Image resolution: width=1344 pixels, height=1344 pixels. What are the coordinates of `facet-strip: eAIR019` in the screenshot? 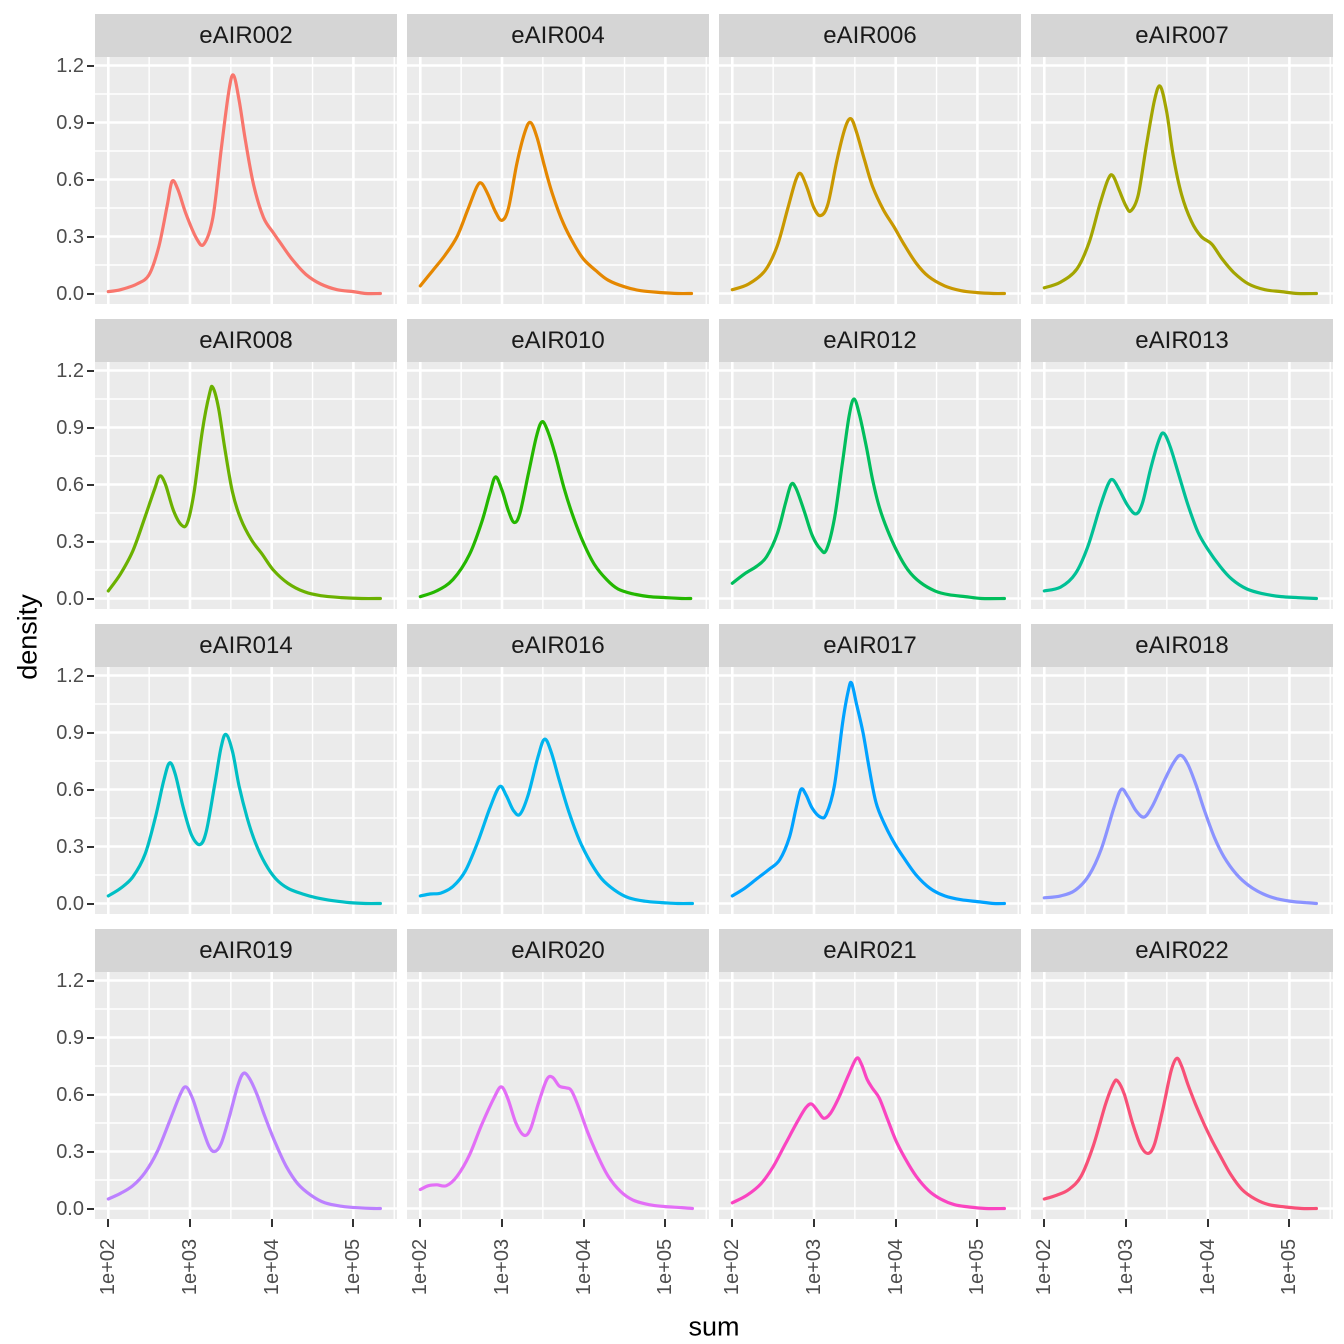 It's located at (246, 950).